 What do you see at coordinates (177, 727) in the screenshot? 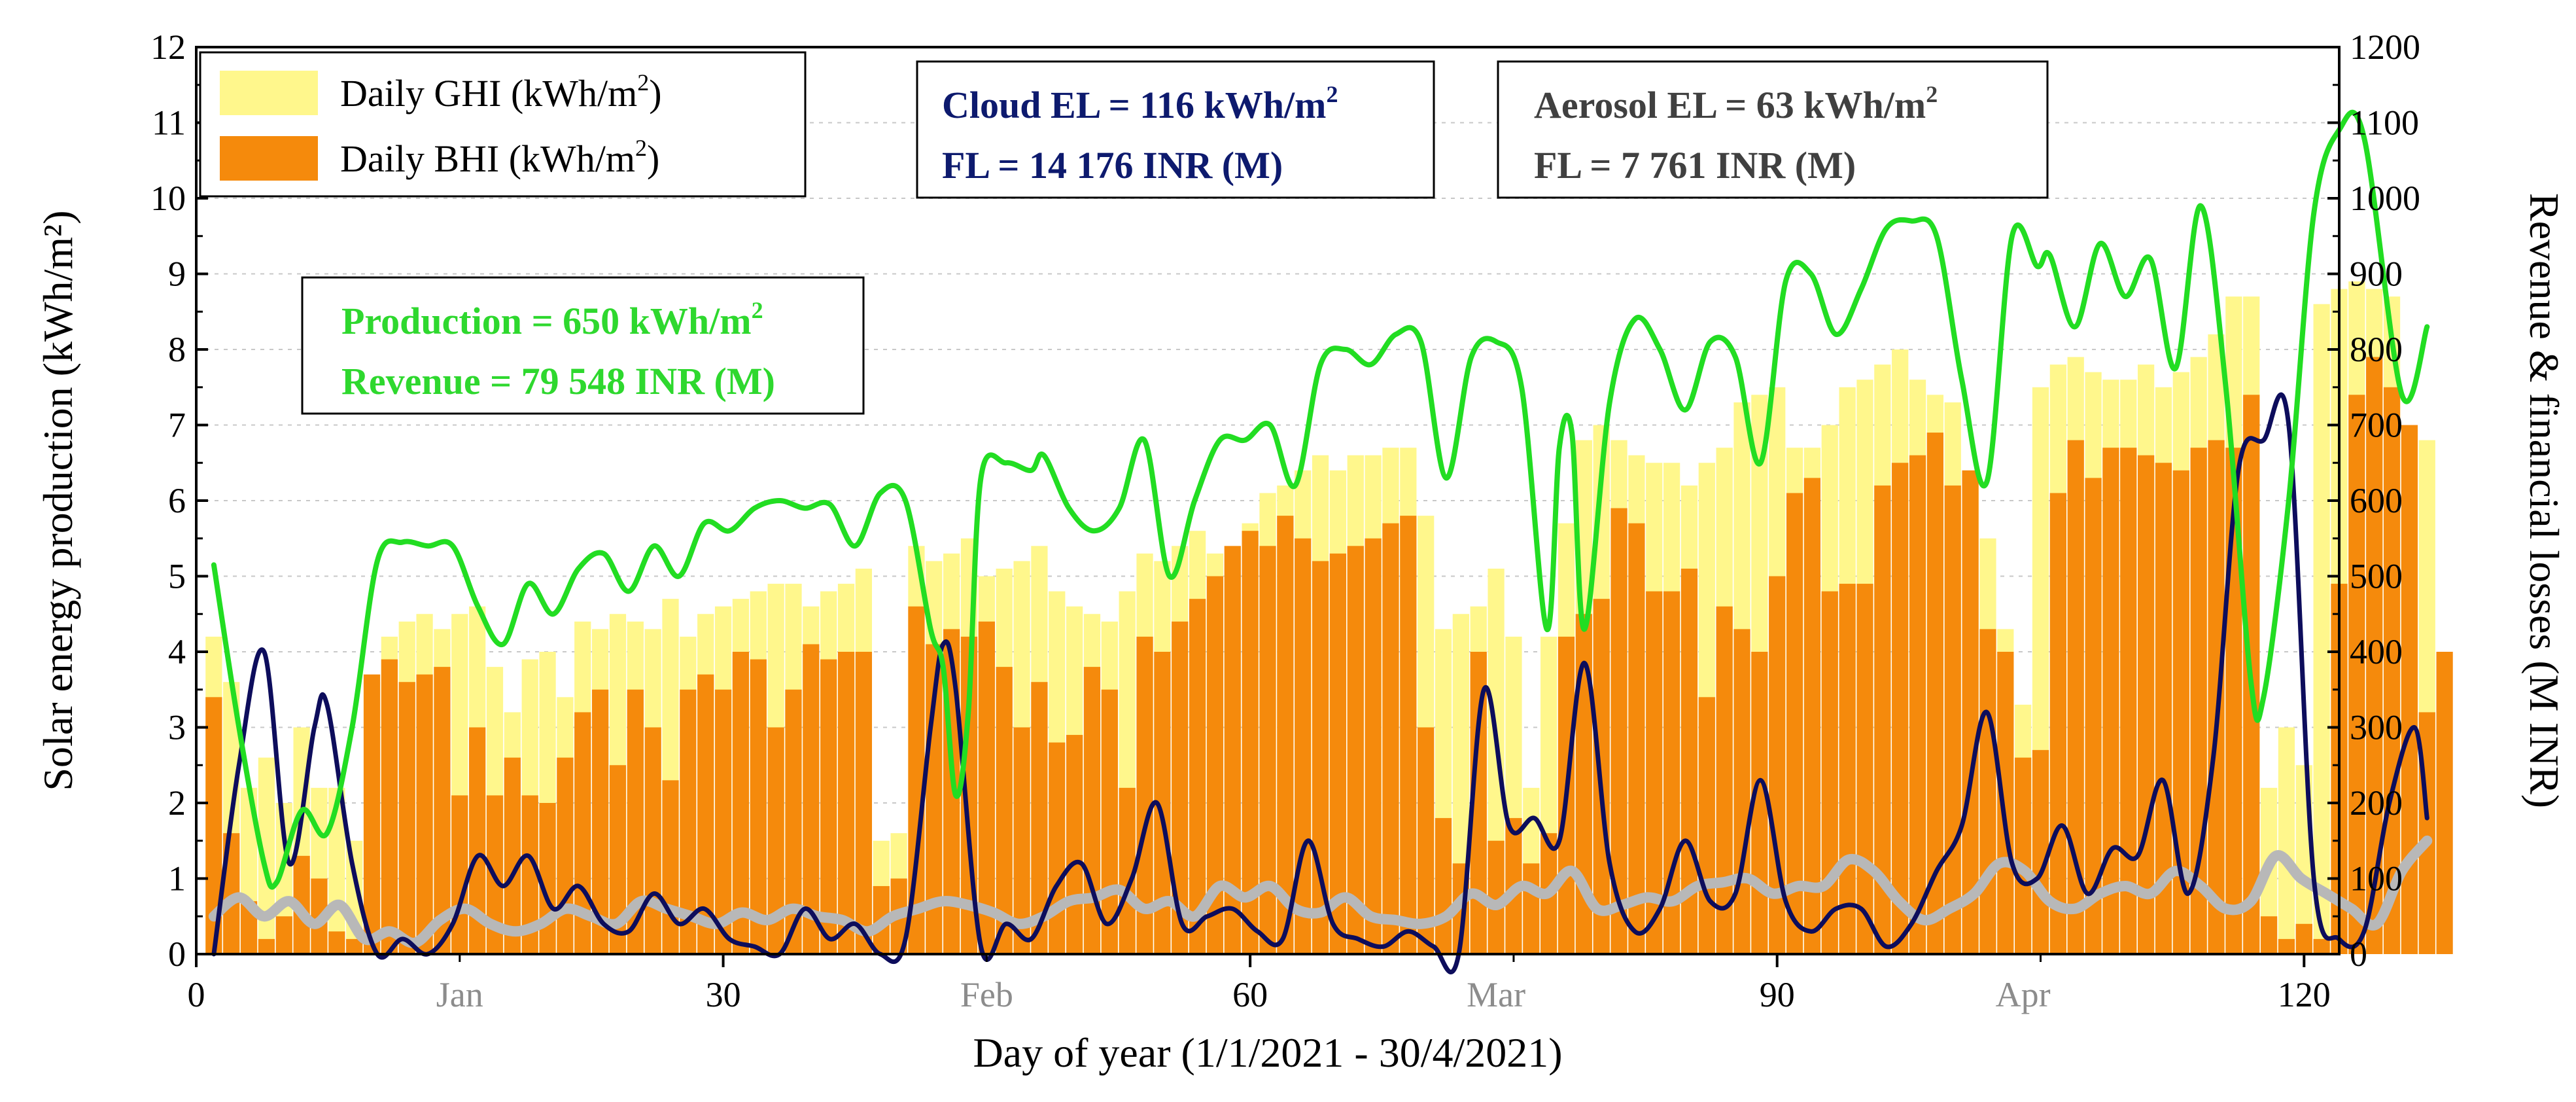
I see `y-tick-label: 3` at bounding box center [177, 727].